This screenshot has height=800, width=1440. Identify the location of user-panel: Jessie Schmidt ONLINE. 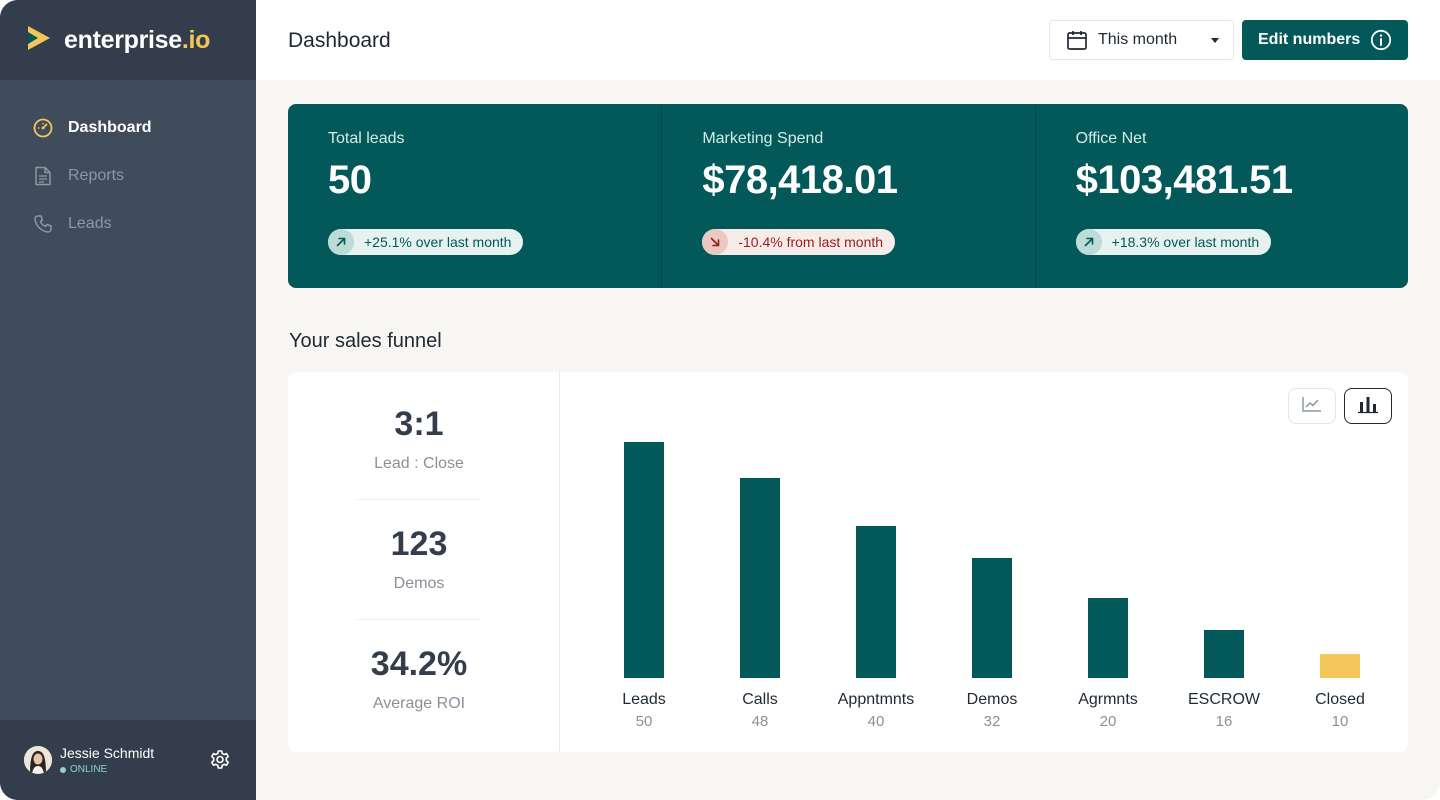
(128, 760).